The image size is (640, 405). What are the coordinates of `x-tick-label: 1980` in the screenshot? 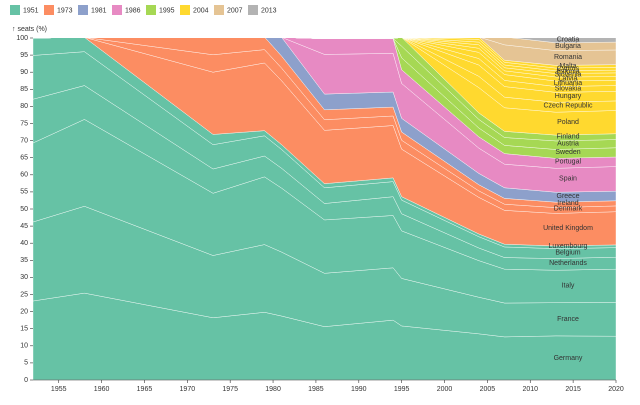 It's located at (273, 389).